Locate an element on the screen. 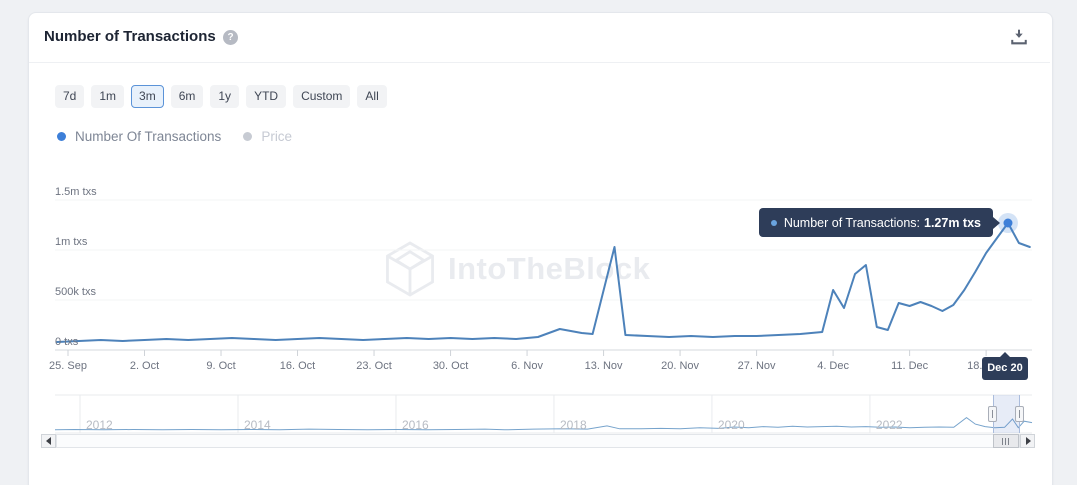  watermark: IntoTheBlock is located at coordinates (517, 269).